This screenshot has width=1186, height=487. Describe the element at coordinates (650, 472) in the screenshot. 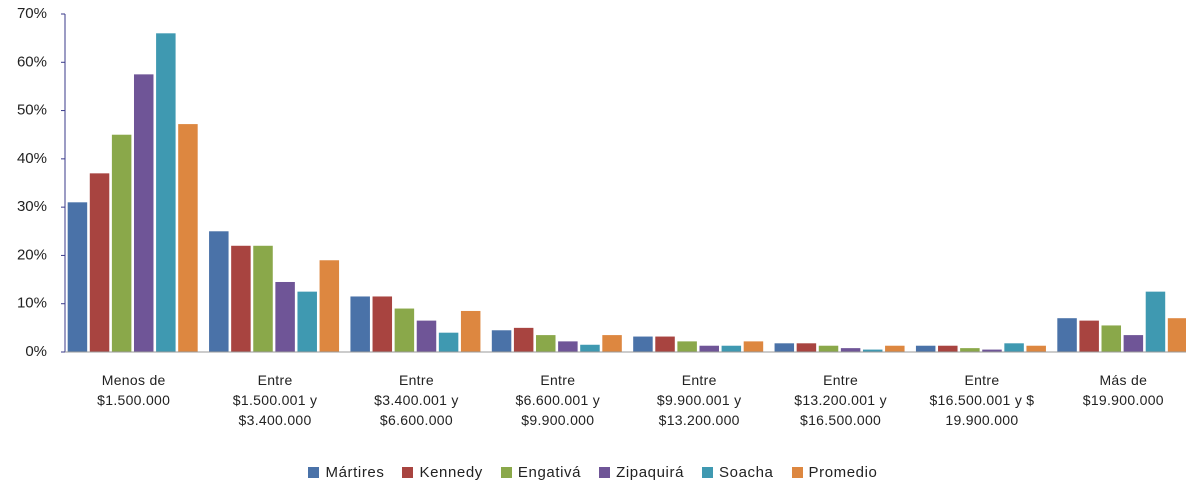

I see `legend-label: Zipaquirá` at that location.